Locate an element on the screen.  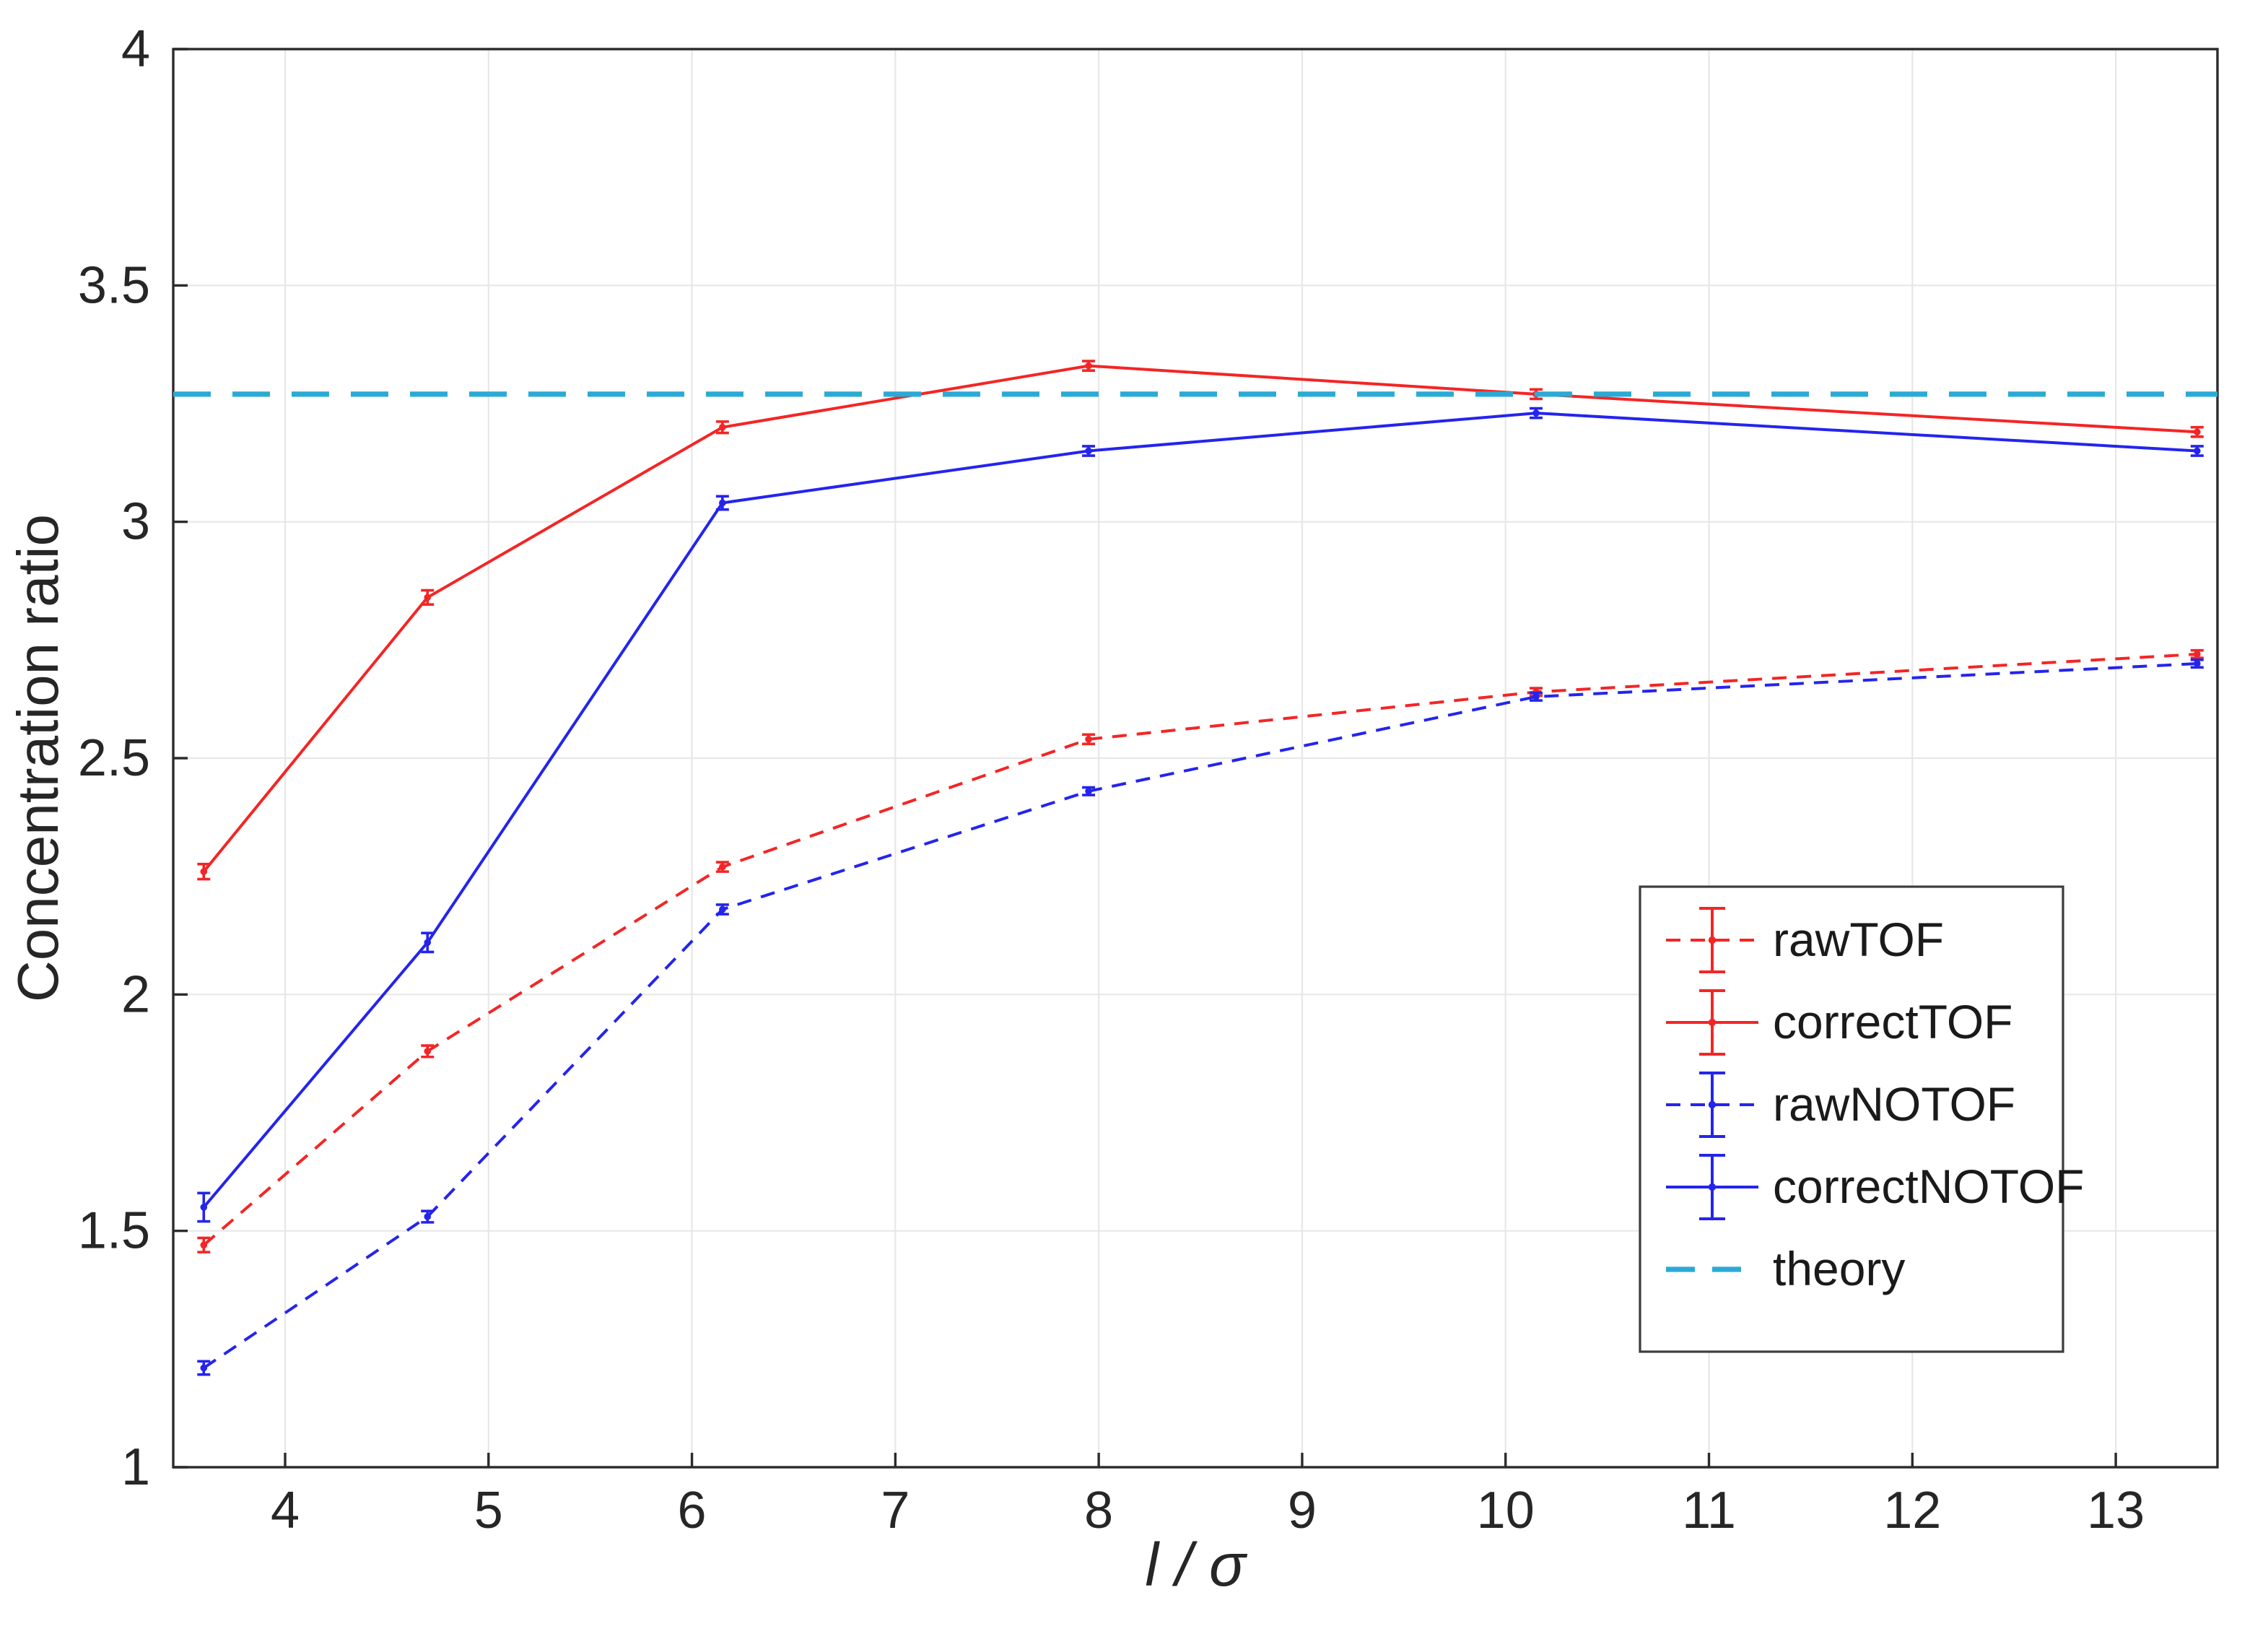
x-tick-label: 5 is located at coordinates (488, 1510).